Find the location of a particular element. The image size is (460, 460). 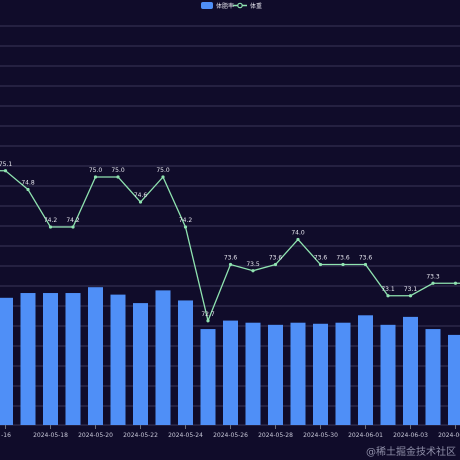

legend: 体脂率 体重 is located at coordinates (231, 6).